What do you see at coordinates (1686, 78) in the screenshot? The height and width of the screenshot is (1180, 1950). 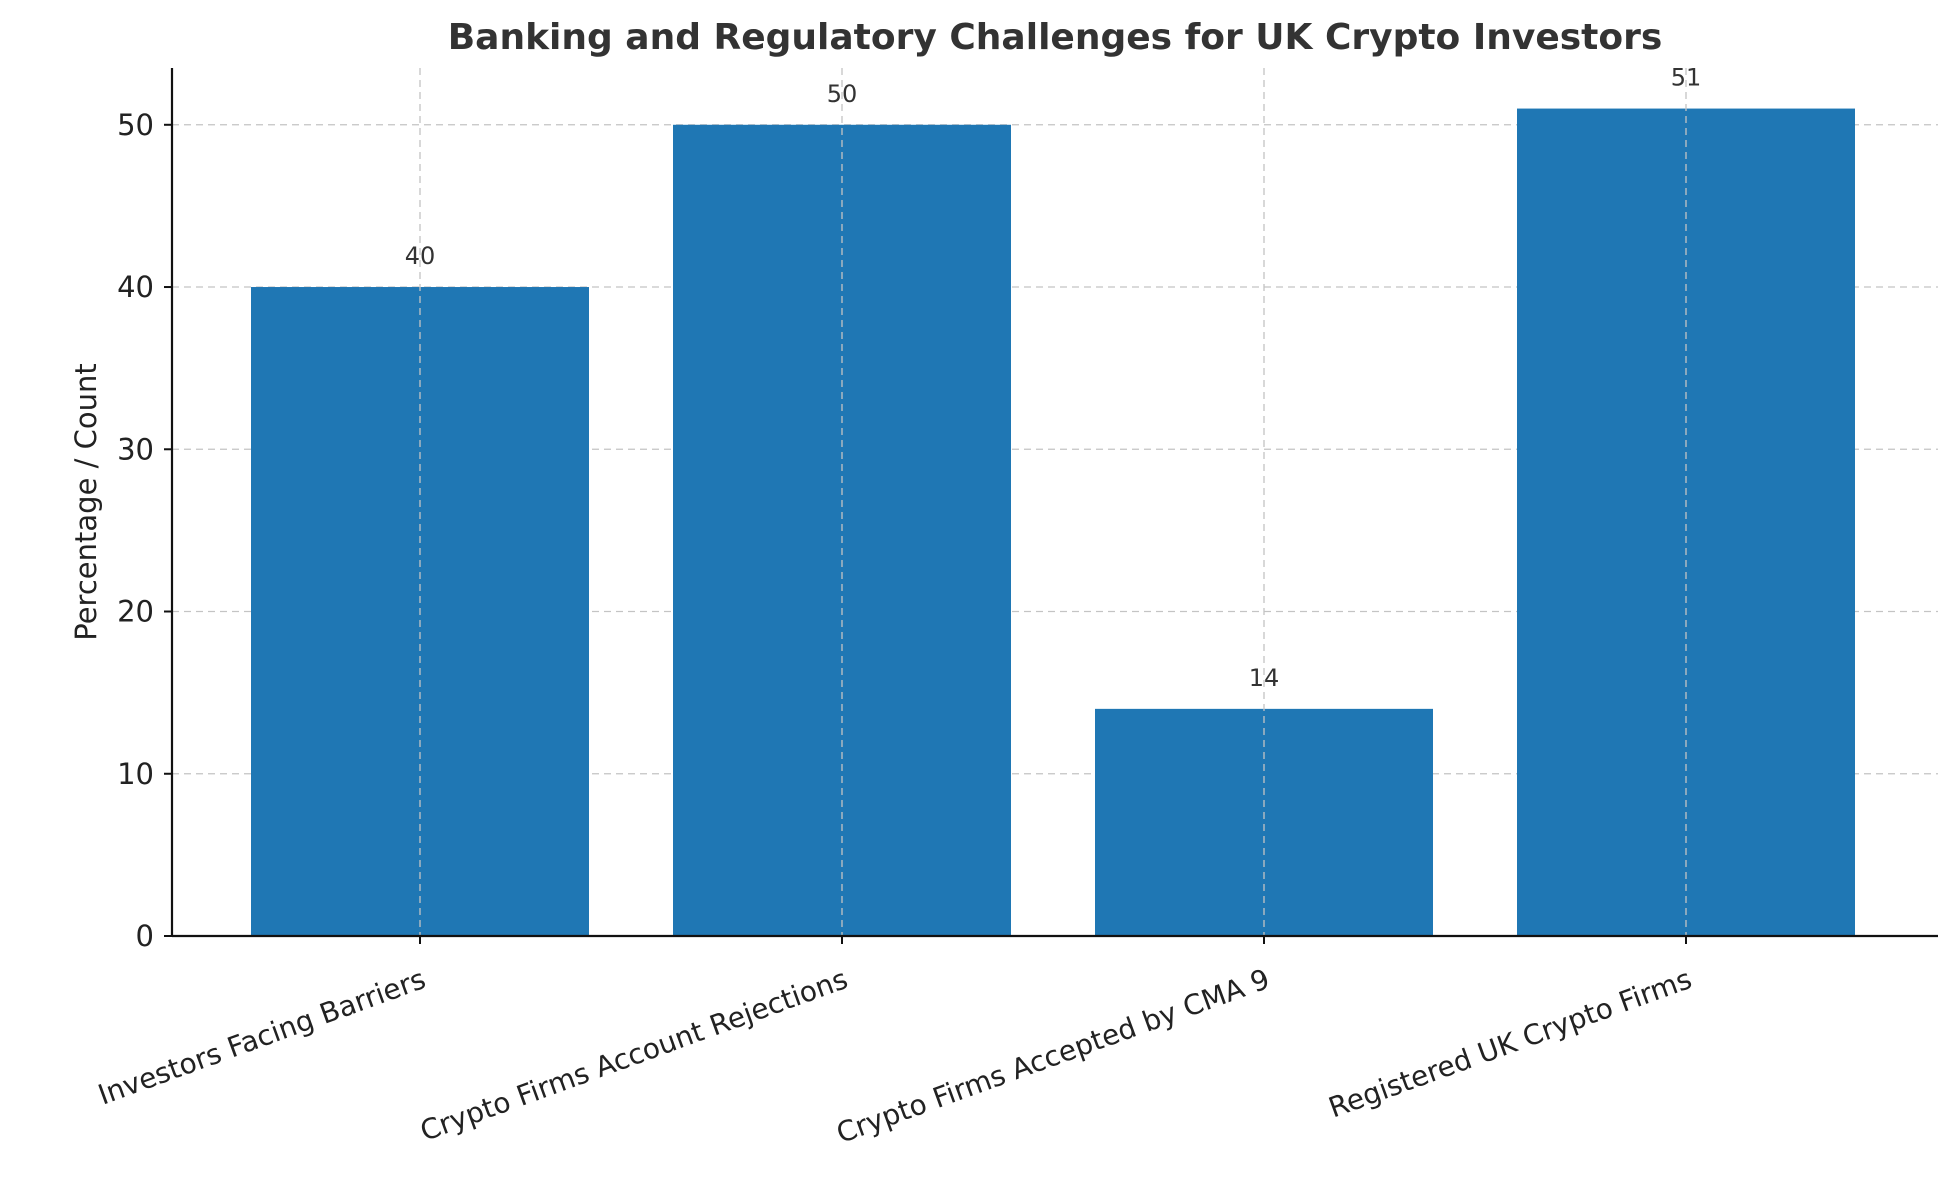 I see `data-label: 51` at bounding box center [1686, 78].